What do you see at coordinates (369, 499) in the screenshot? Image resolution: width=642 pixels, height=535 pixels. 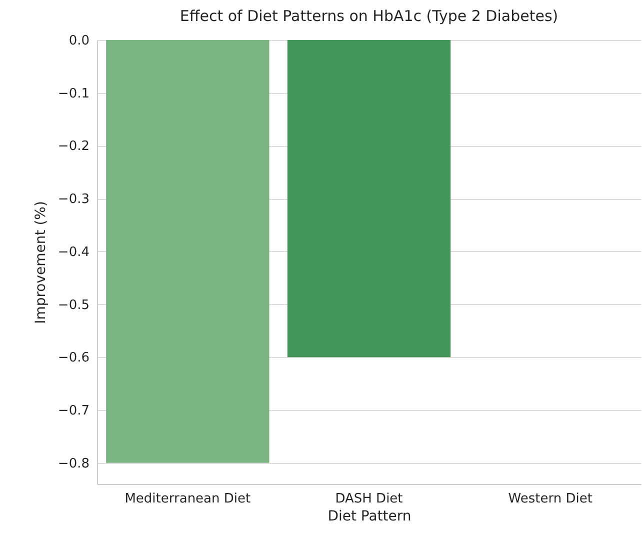 I see `x-tick-label: DASH Diet` at bounding box center [369, 499].